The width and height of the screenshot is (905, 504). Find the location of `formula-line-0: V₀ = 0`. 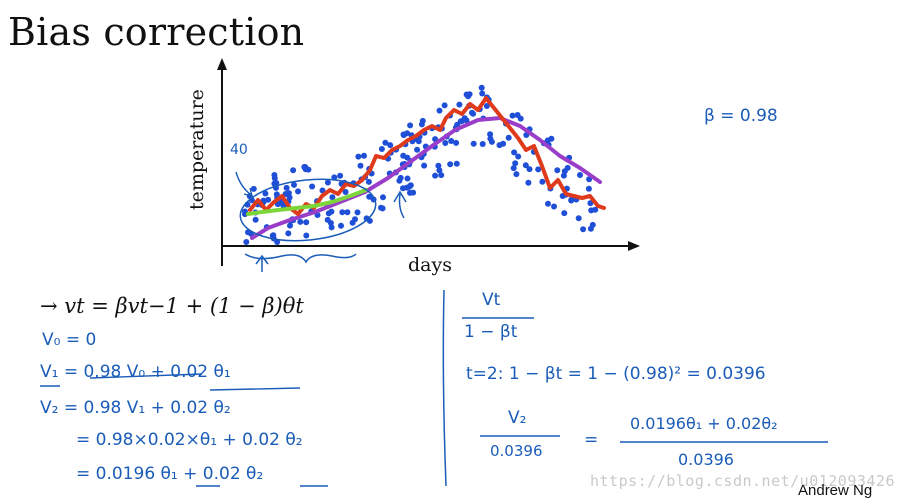

formula-line-0: V₀ = 0 is located at coordinates (69, 340).